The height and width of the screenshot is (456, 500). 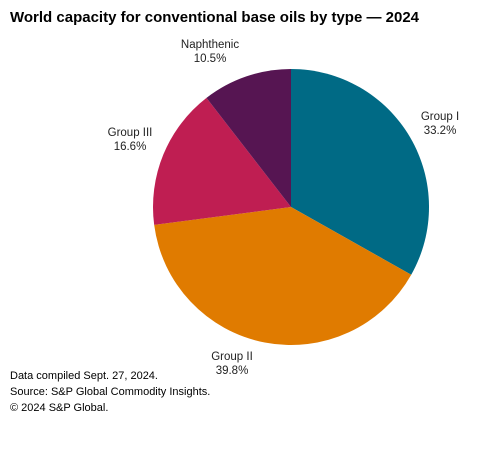 What do you see at coordinates (440, 117) in the screenshot?
I see `slice-label-group-i: Group I` at bounding box center [440, 117].